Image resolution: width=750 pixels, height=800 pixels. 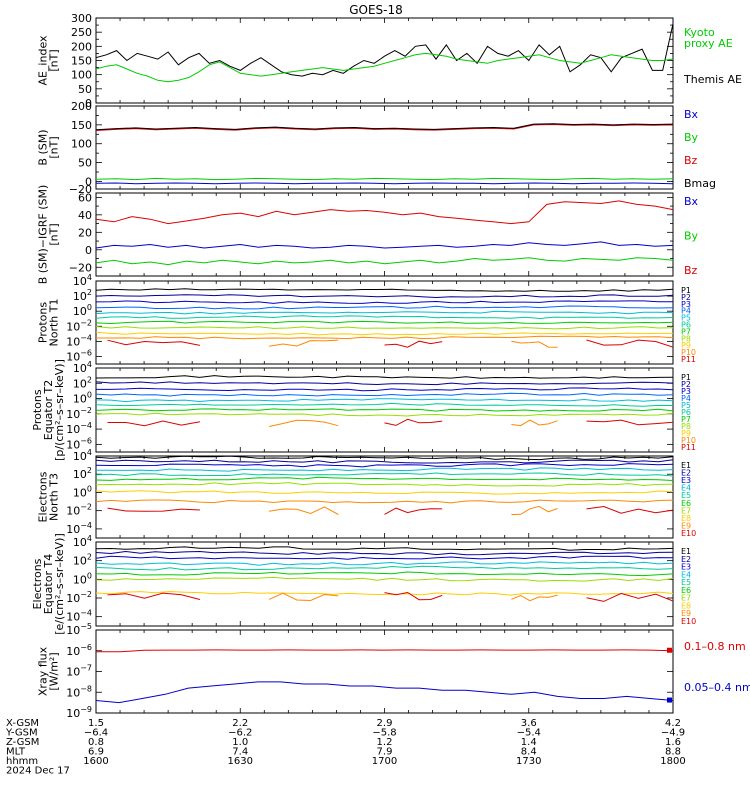 I want to click on legend-entry: P10, so click(x=688, y=440).